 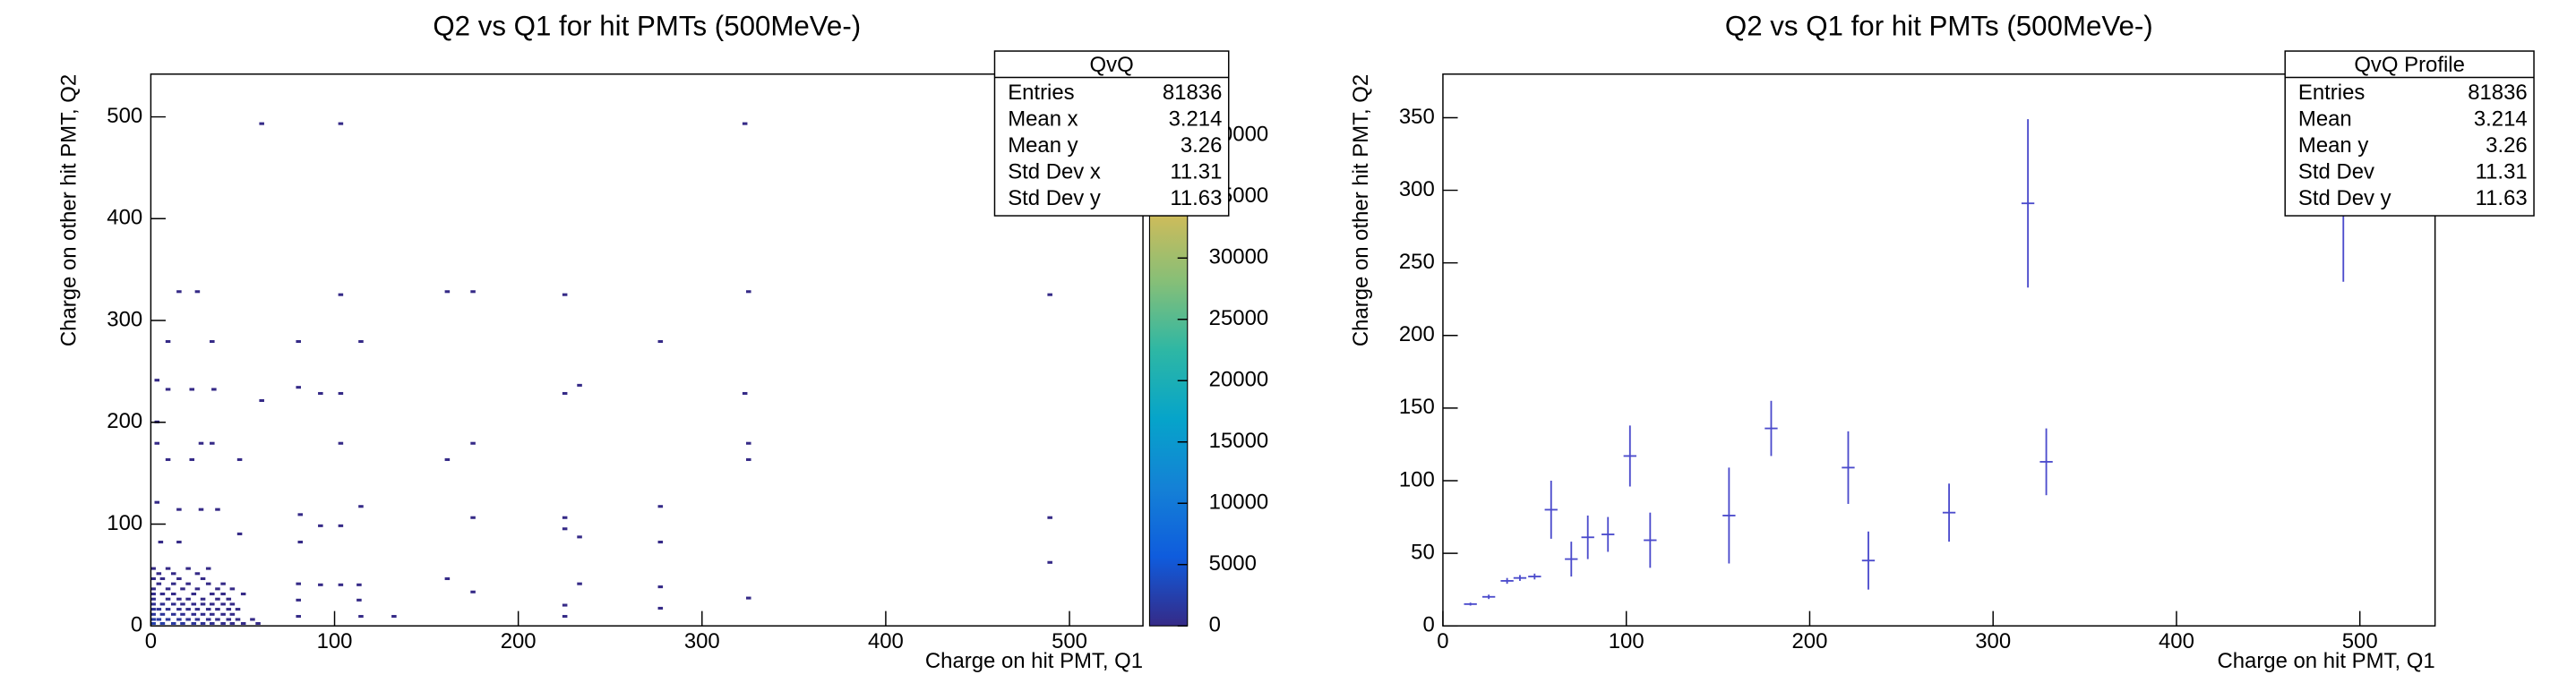 What do you see at coordinates (886, 641) in the screenshot?
I see `x-tick-label: 400` at bounding box center [886, 641].